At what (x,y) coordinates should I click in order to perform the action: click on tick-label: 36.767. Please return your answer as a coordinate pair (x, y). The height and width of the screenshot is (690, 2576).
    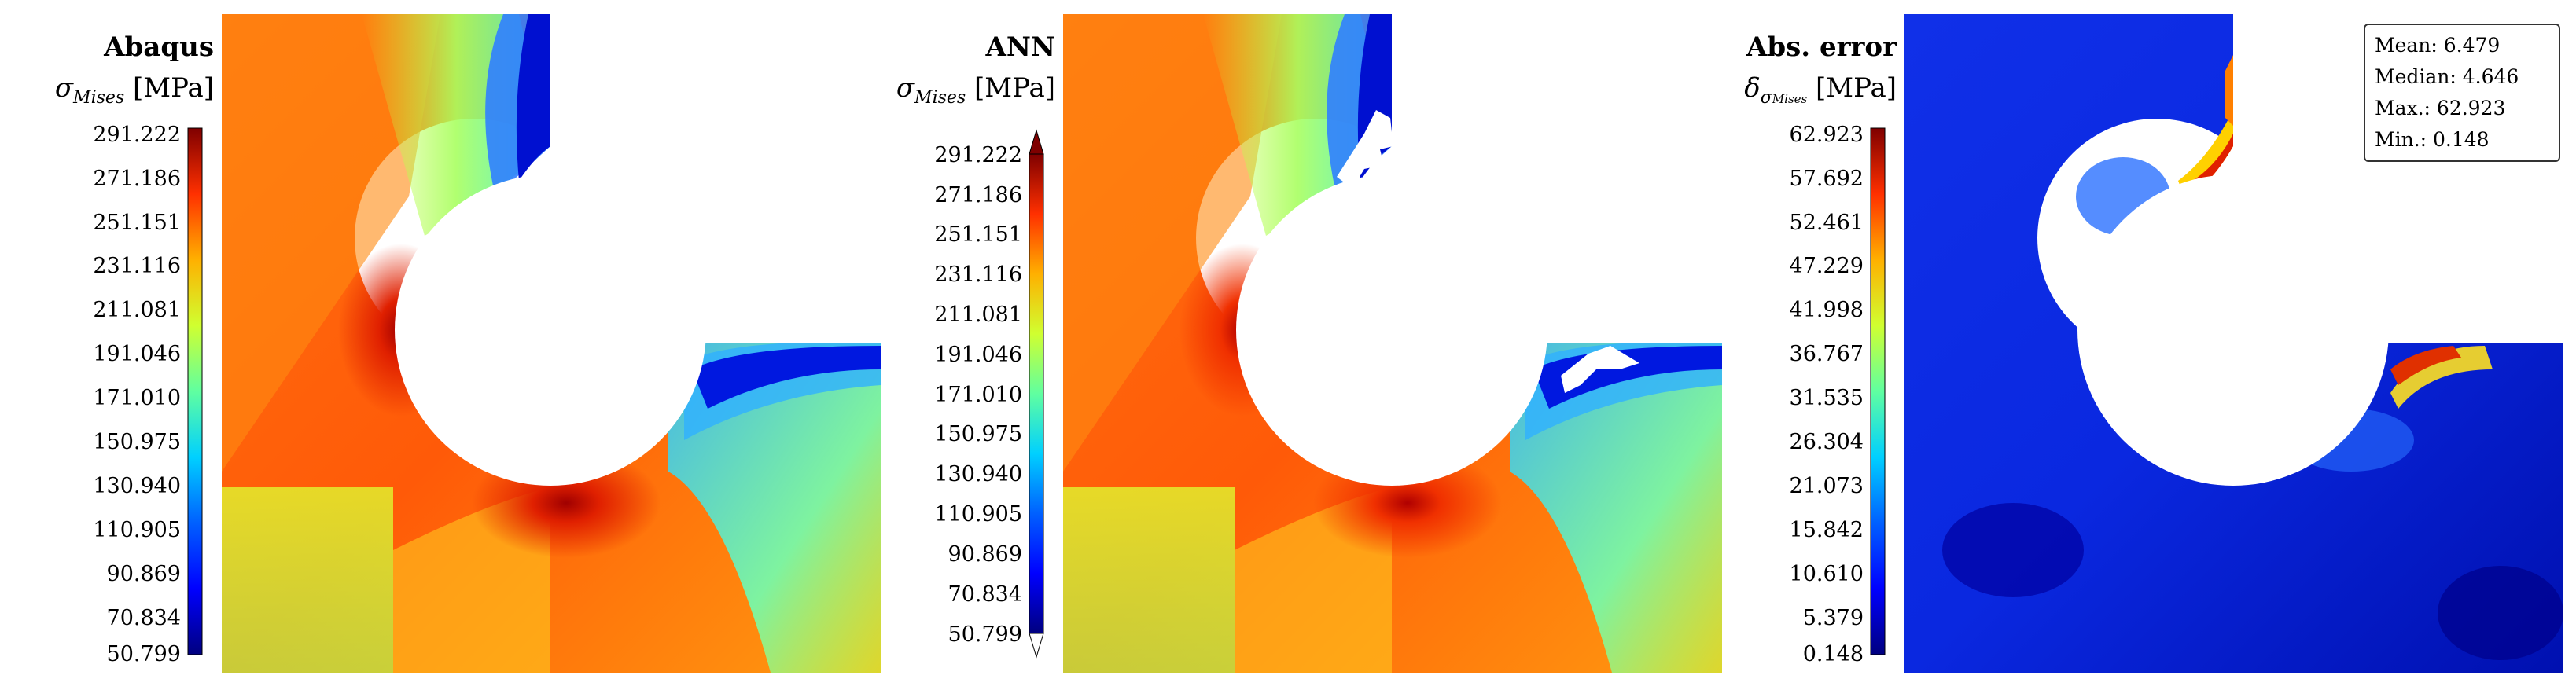
    Looking at the image, I should click on (1826, 354).